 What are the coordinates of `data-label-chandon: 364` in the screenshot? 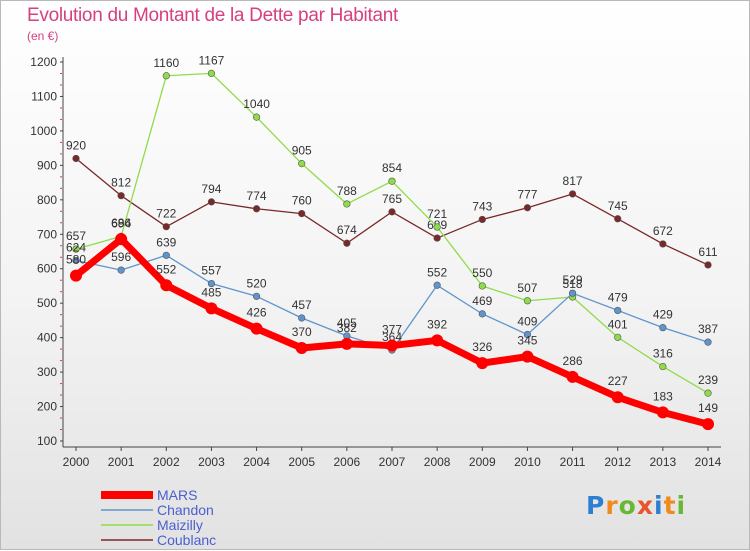 It's located at (392, 337).